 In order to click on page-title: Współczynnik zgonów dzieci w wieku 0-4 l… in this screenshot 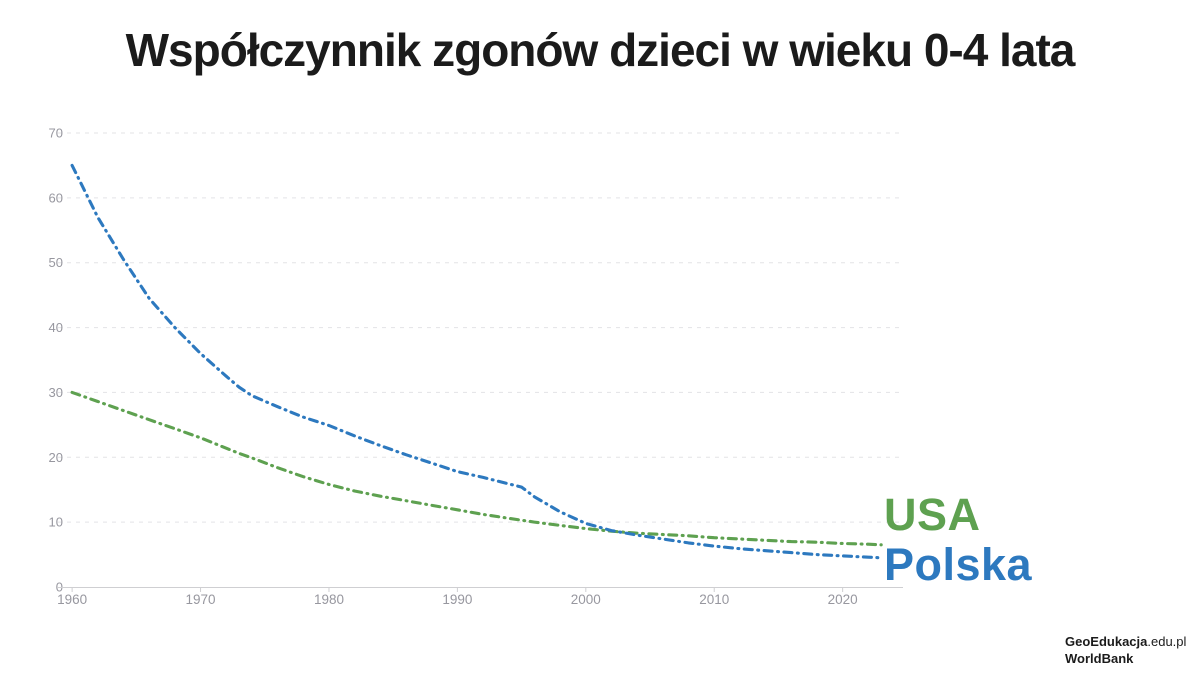, I will do `click(600, 50)`.